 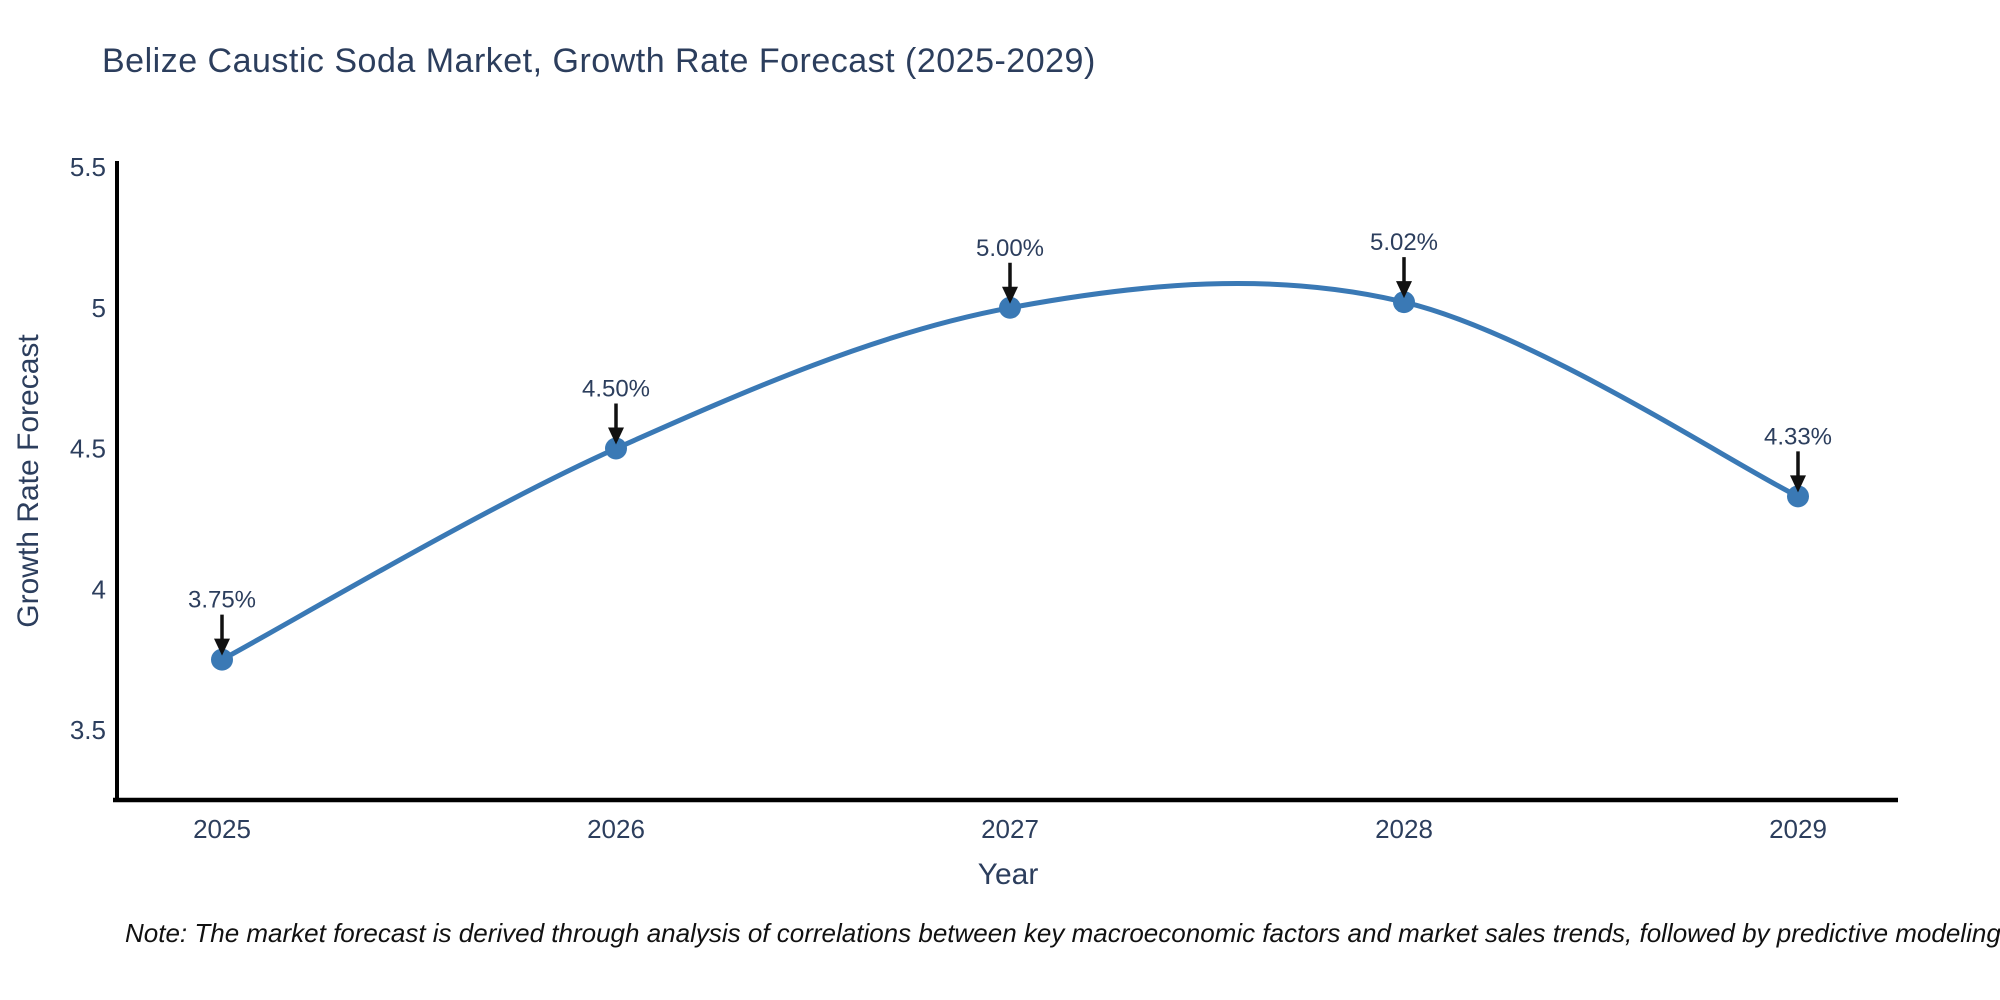 What do you see at coordinates (1798, 829) in the screenshot?
I see `x-tick-label: 2029` at bounding box center [1798, 829].